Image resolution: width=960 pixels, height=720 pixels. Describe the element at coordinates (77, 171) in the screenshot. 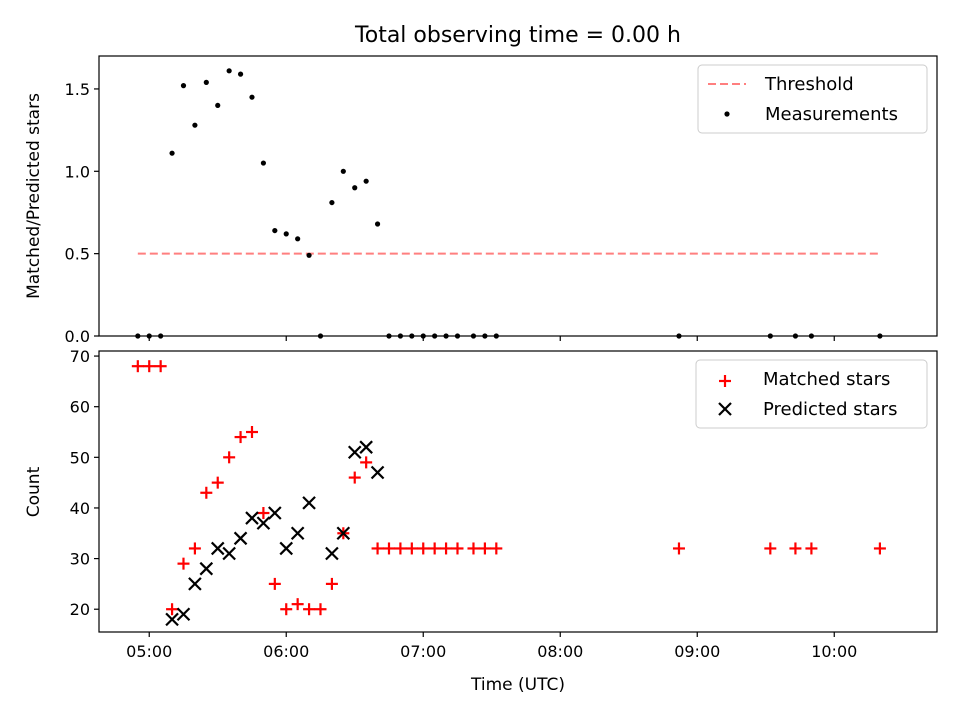

I see `top-y-tick-label: 1.0` at that location.